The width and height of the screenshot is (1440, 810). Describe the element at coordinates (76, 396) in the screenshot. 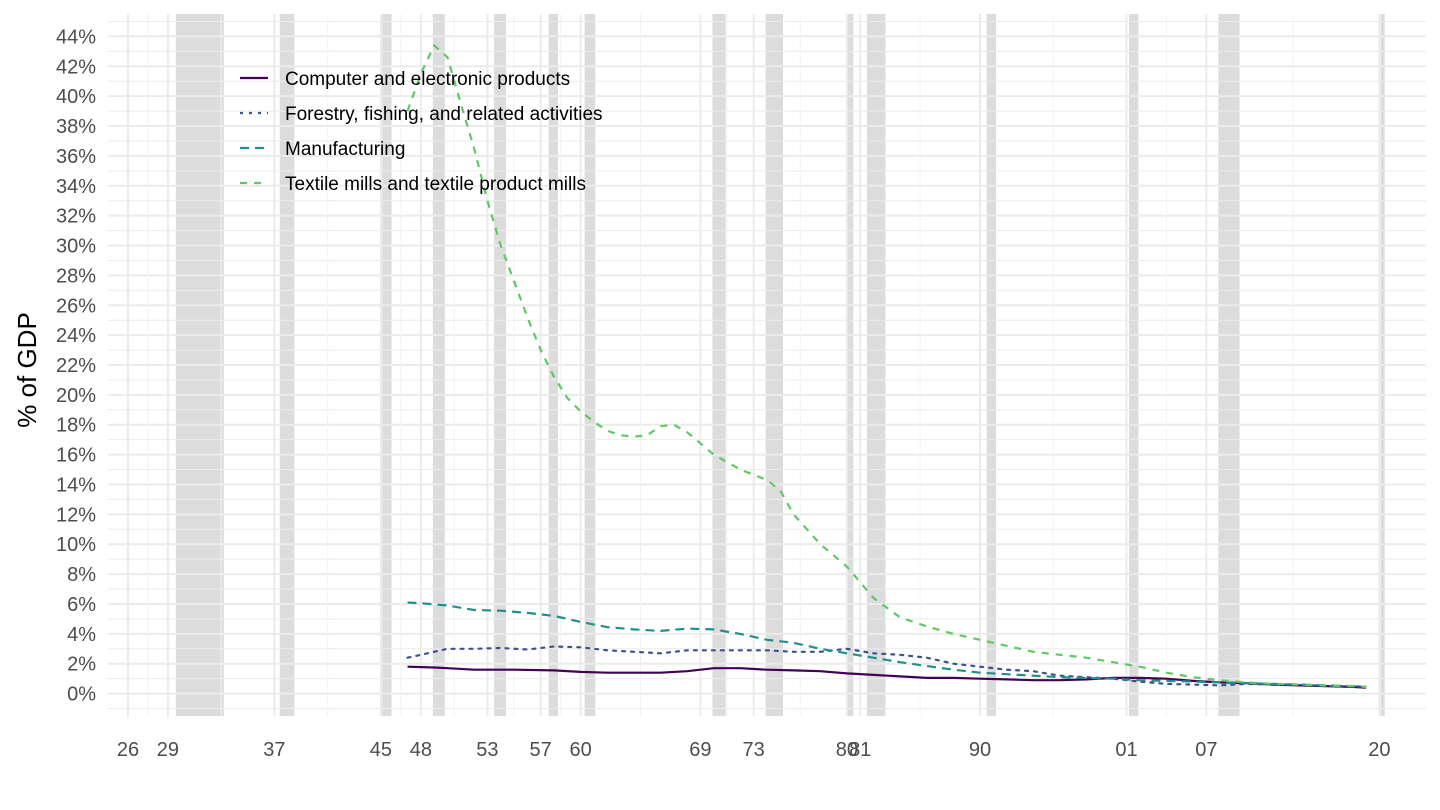

I see `y-tick-label-10: 20%` at that location.